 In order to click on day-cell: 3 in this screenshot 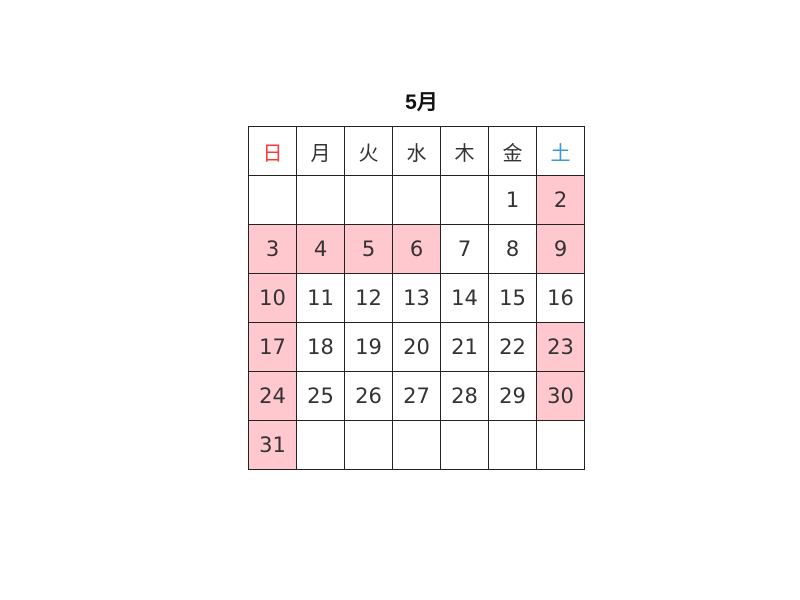, I will do `click(272, 249)`.